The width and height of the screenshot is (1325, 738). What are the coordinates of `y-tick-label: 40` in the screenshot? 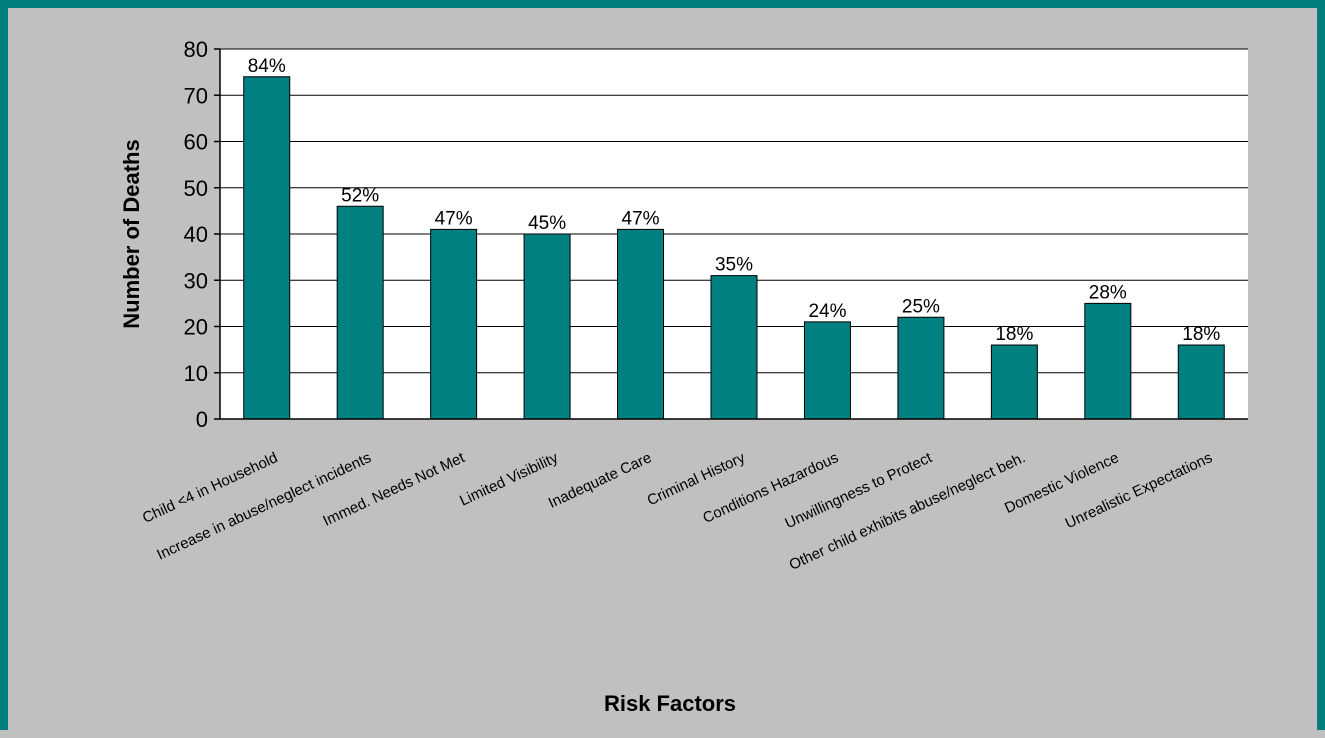 It's located at (196, 234).